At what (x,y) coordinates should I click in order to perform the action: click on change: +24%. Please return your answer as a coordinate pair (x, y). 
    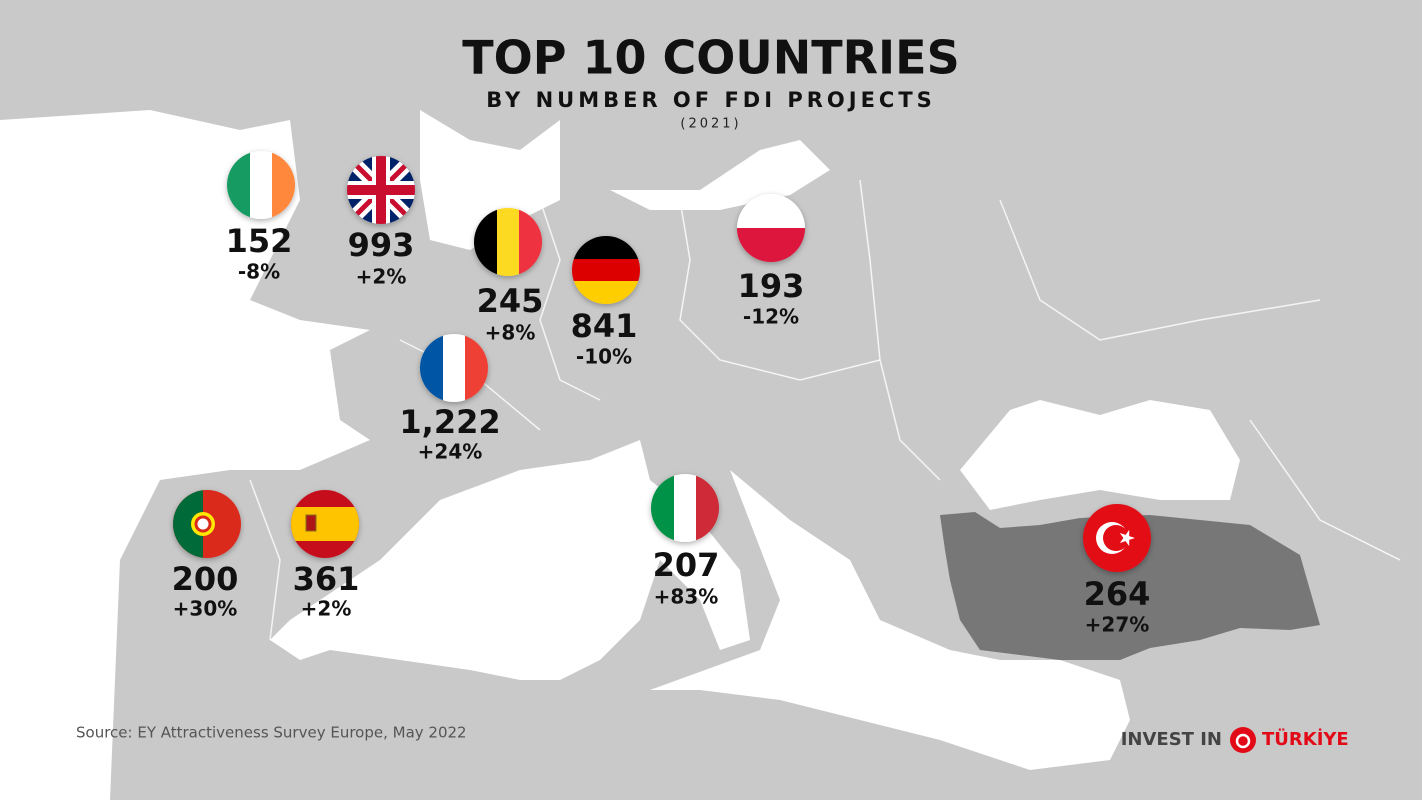
    Looking at the image, I should click on (450, 452).